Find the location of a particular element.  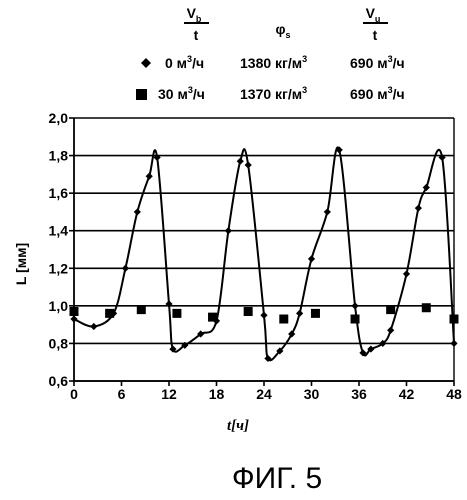

x-tick-label: 30 is located at coordinates (312, 394).